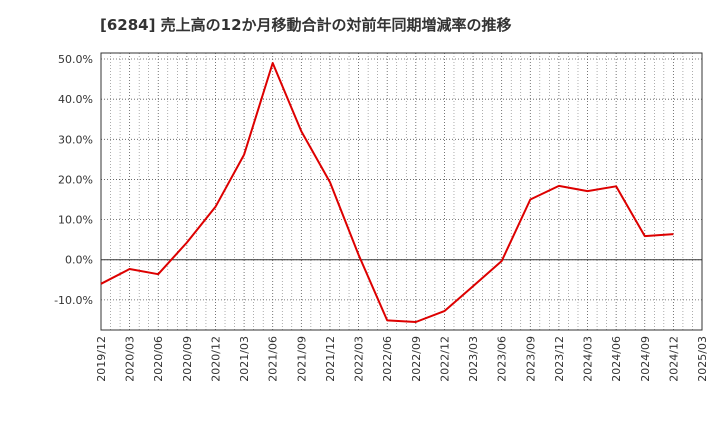 Image resolution: width=720 pixels, height=440 pixels. What do you see at coordinates (215, 359) in the screenshot?
I see `x-tick-label: 2020/12` at bounding box center [215, 359].